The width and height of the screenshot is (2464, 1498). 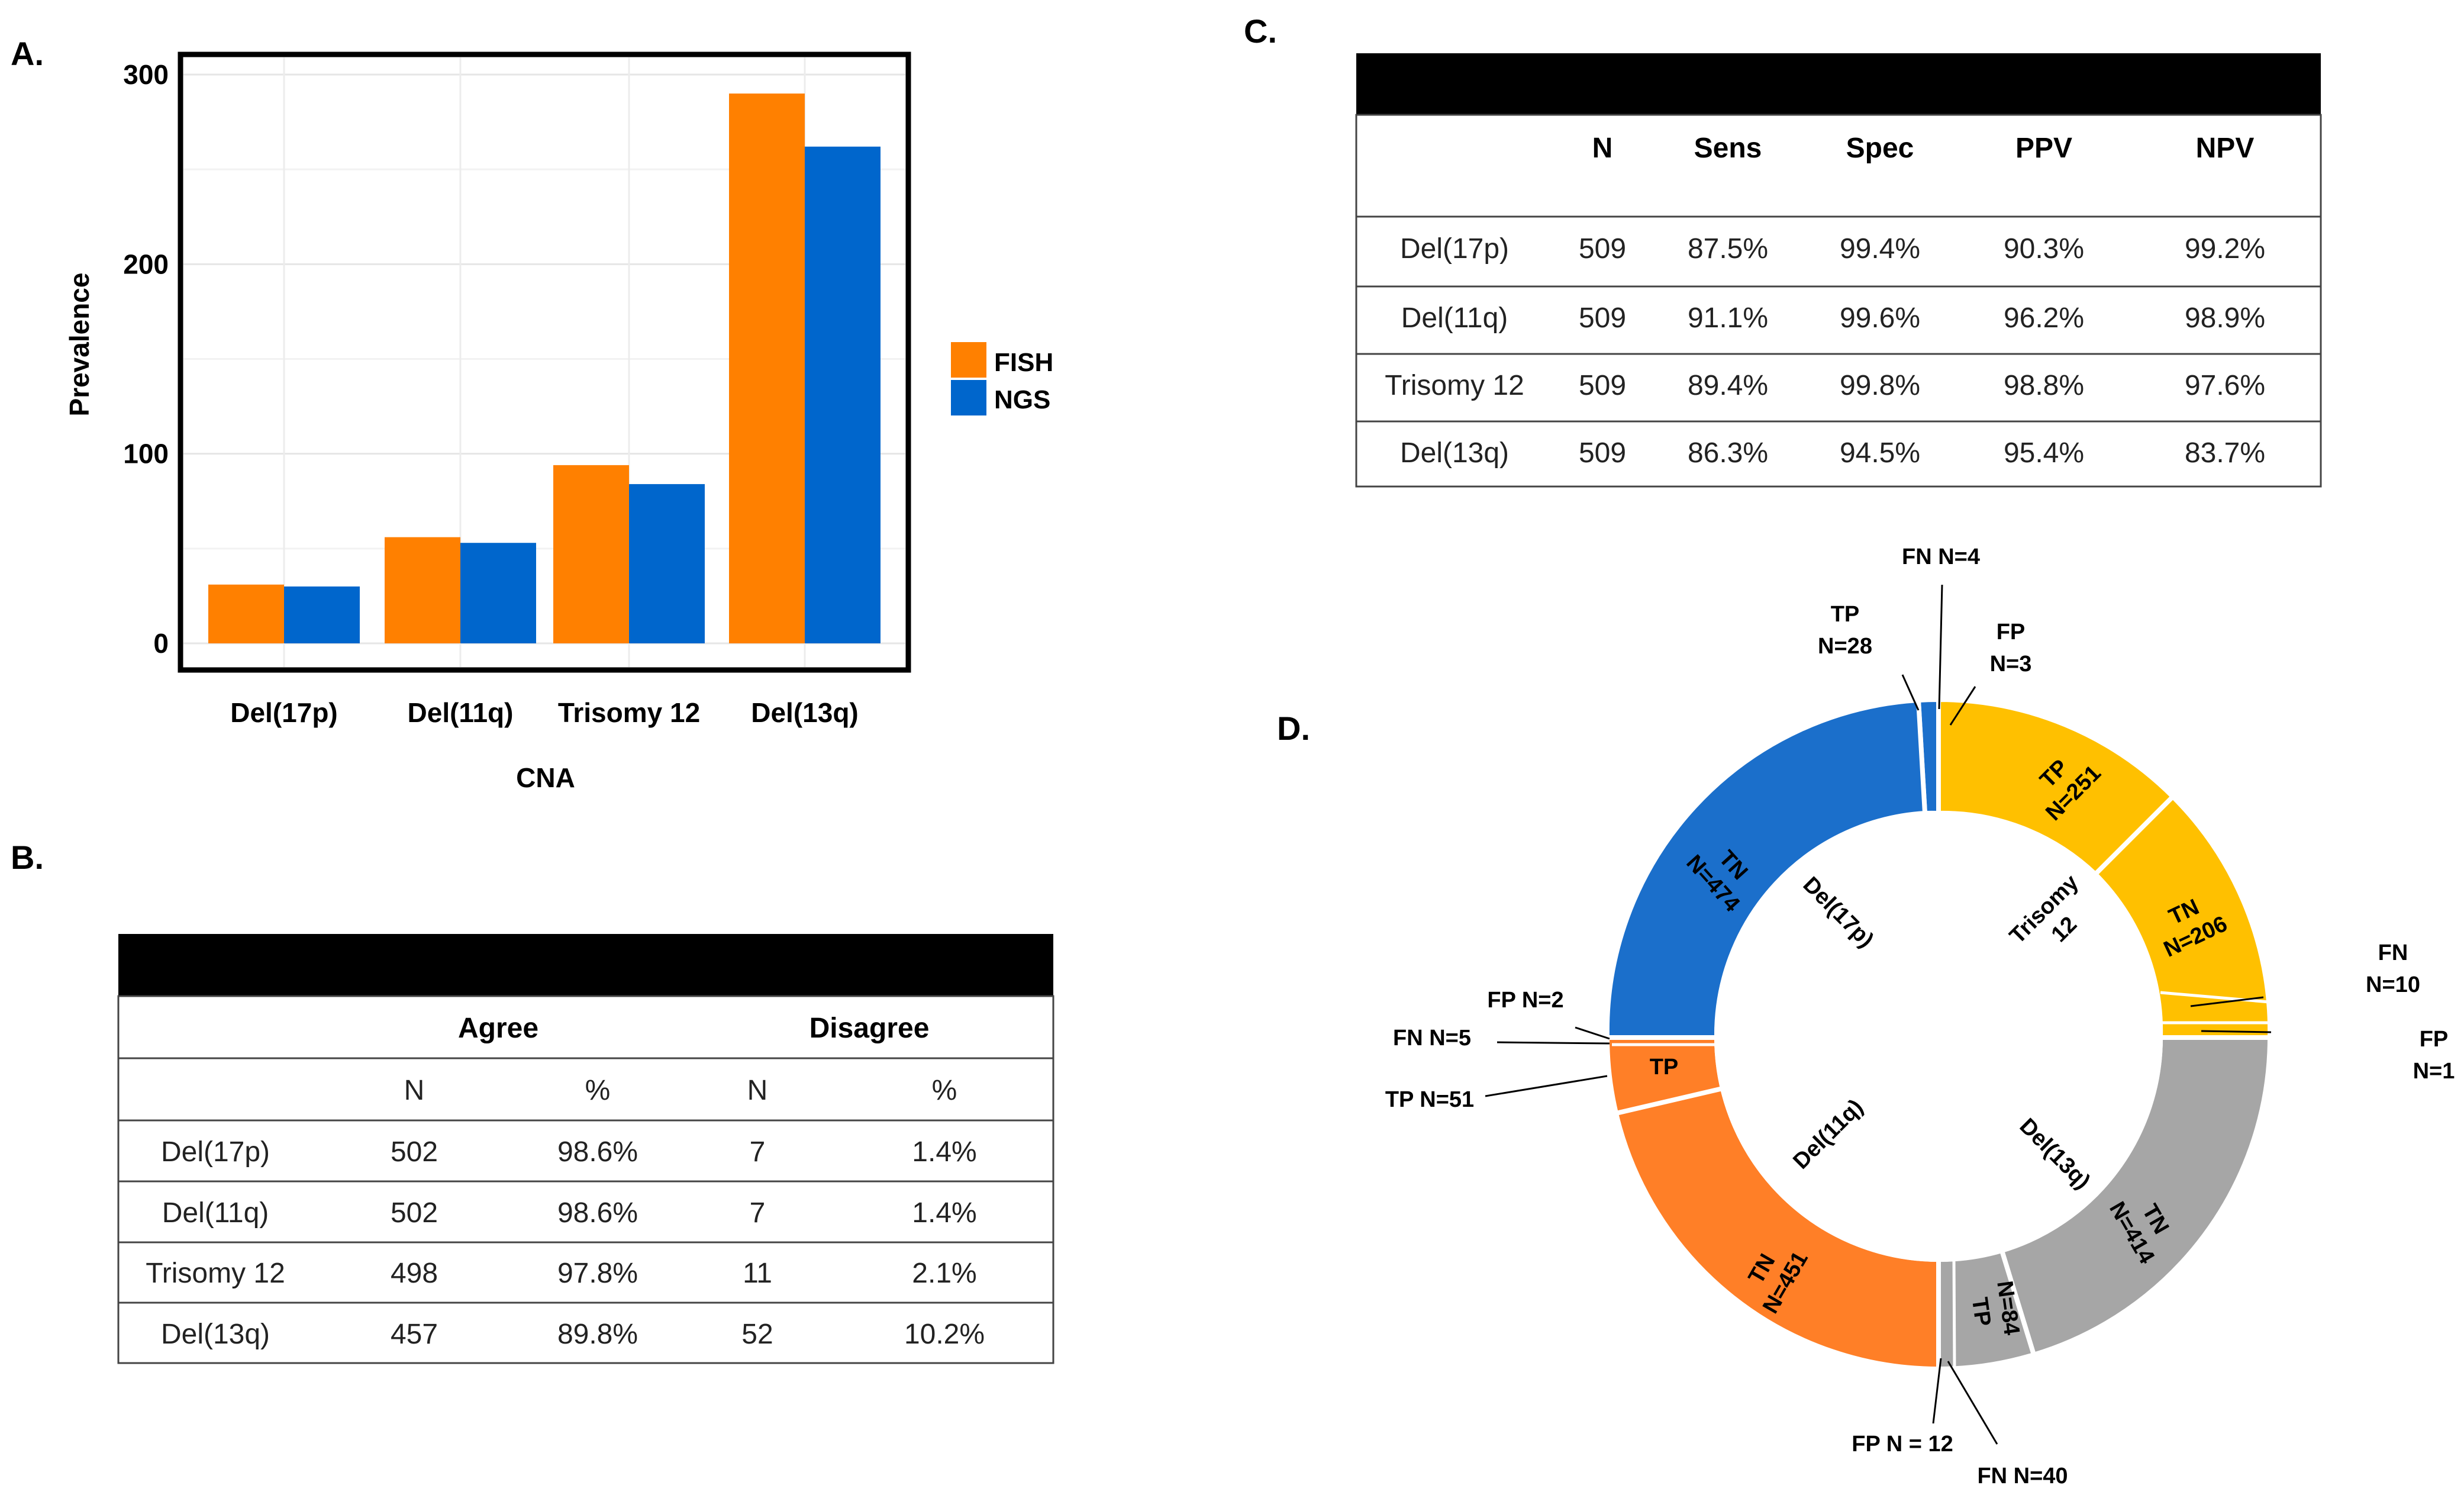 I want to click on callout-del17p-fp-label: FP, so click(x=2011, y=632).